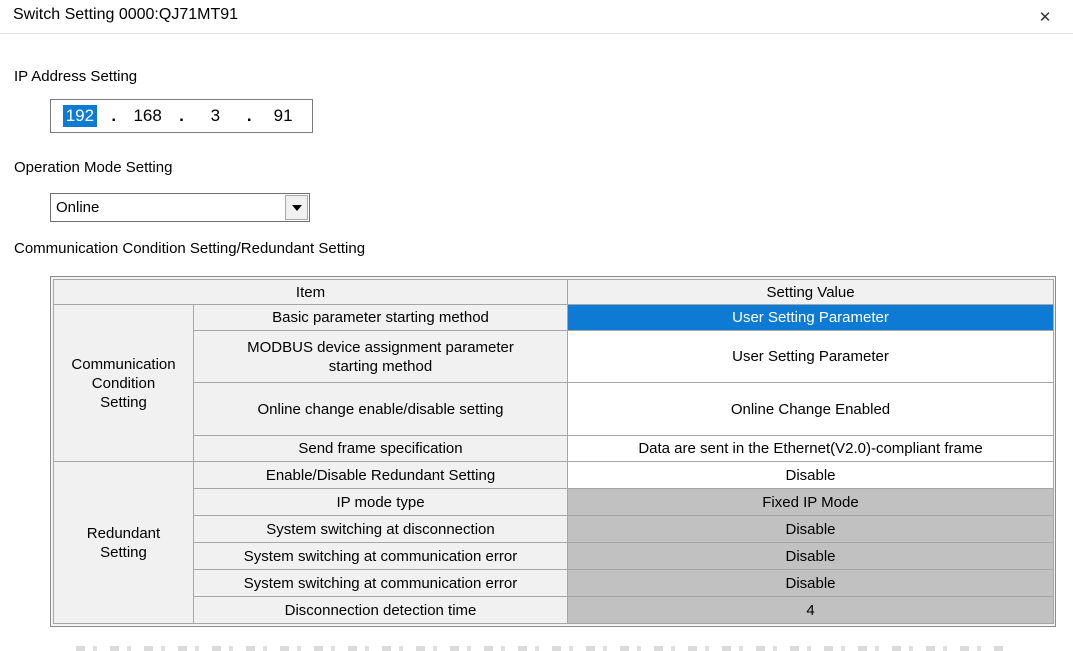 This screenshot has height=651, width=1073. Describe the element at coordinates (536, 17) in the screenshot. I see `title-bar: Switch Setting 0000:QJ71MT91 ✕` at that location.